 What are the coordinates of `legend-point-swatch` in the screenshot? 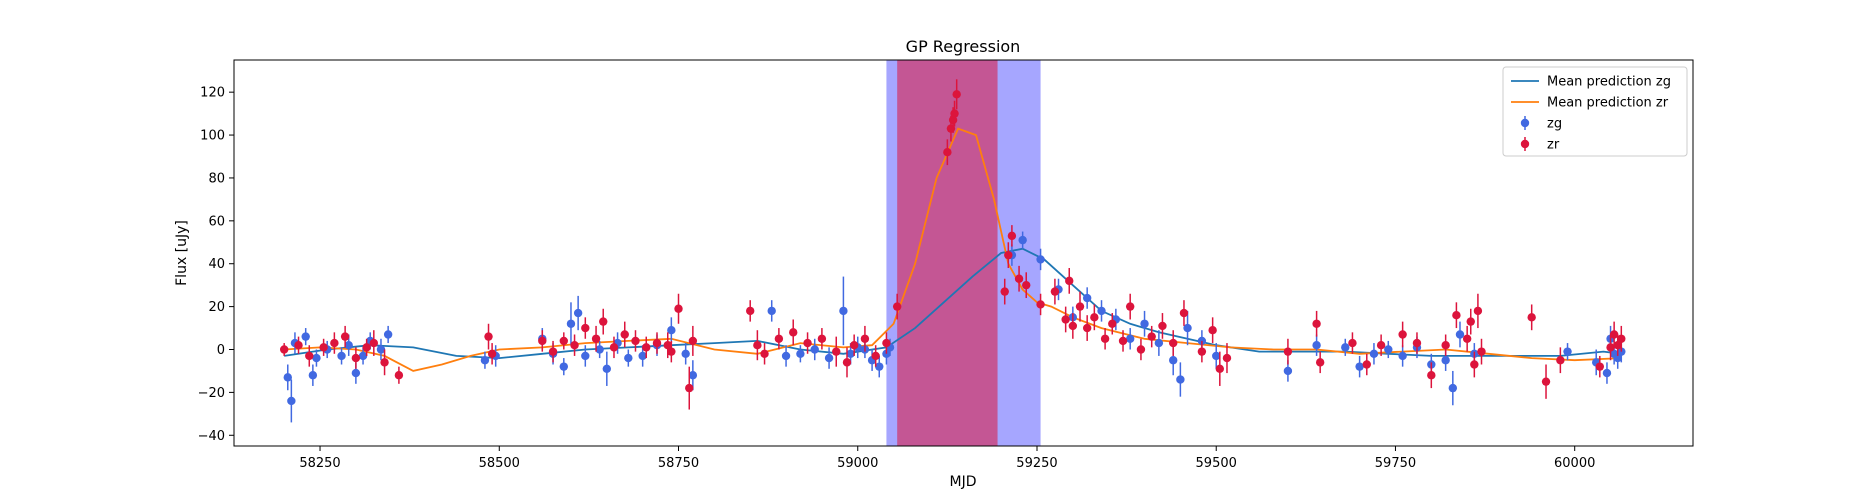 It's located at (1525, 144).